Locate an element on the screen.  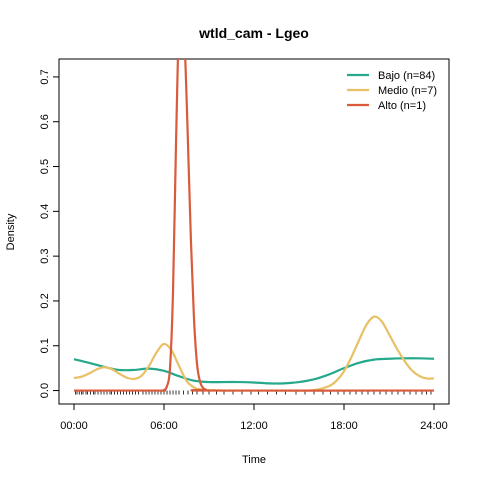
y-tick-label: 0.5 is located at coordinates (45, 166).